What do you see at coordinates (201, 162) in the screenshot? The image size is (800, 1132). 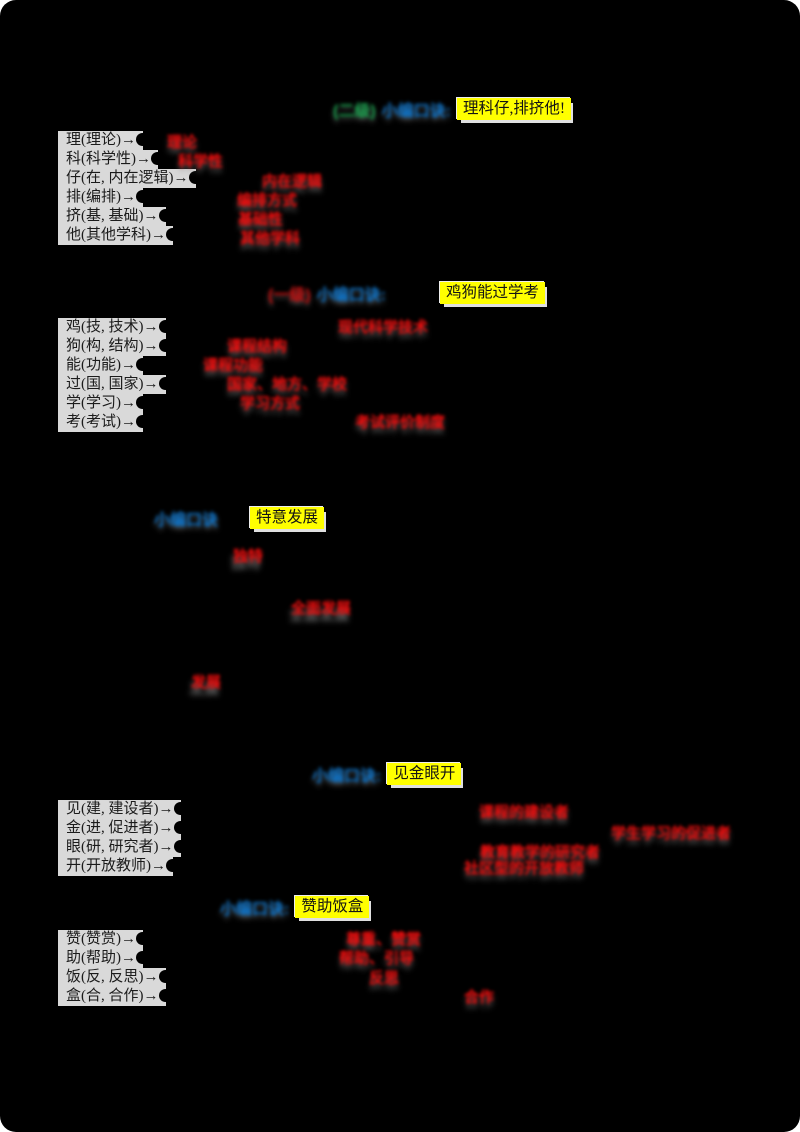 I see `obscured-answer-text: 科学性` at bounding box center [201, 162].